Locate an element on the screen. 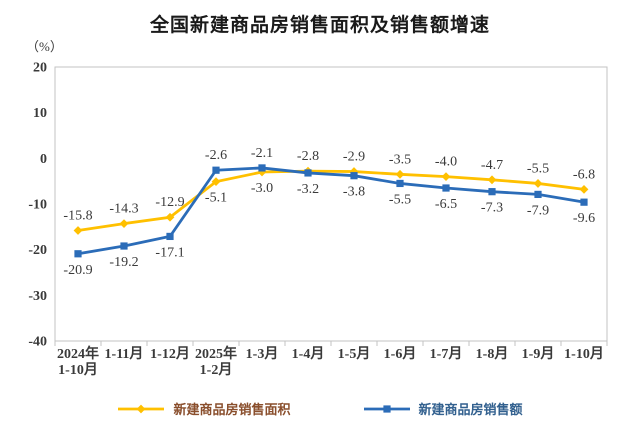 This screenshot has height=448, width=640. x-tick-label: 1-8月 is located at coordinates (492, 354).